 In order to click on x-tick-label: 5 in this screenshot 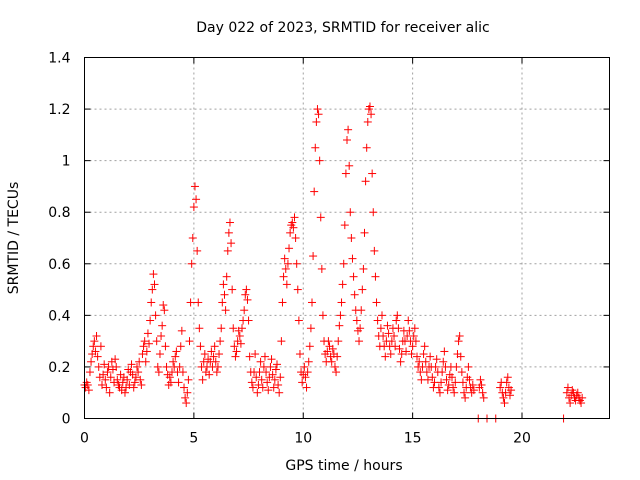, I will do `click(193, 439)`.